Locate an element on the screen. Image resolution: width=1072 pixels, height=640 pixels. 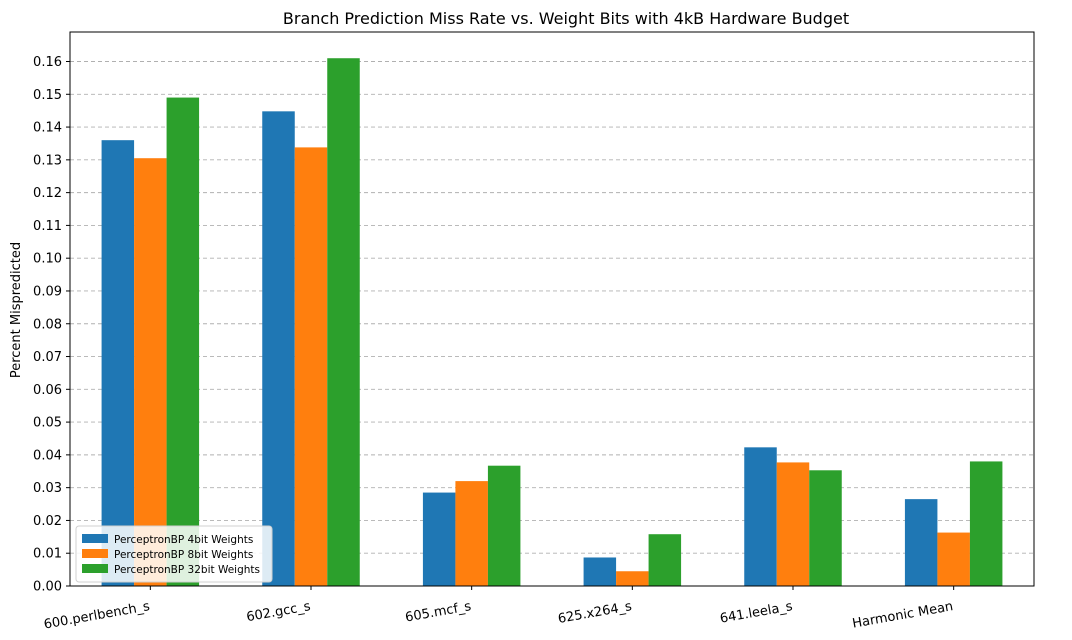
y-tick-label: 0.03 is located at coordinates (47, 488).